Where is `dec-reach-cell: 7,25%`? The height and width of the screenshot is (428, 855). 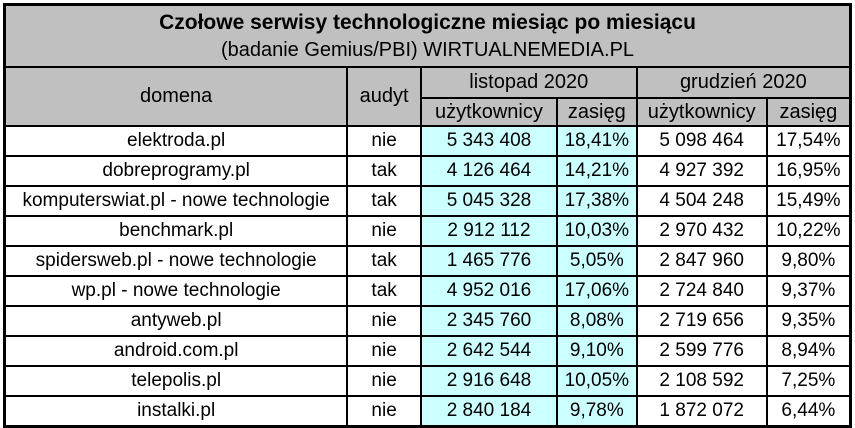 dec-reach-cell: 7,25% is located at coordinates (808, 381).